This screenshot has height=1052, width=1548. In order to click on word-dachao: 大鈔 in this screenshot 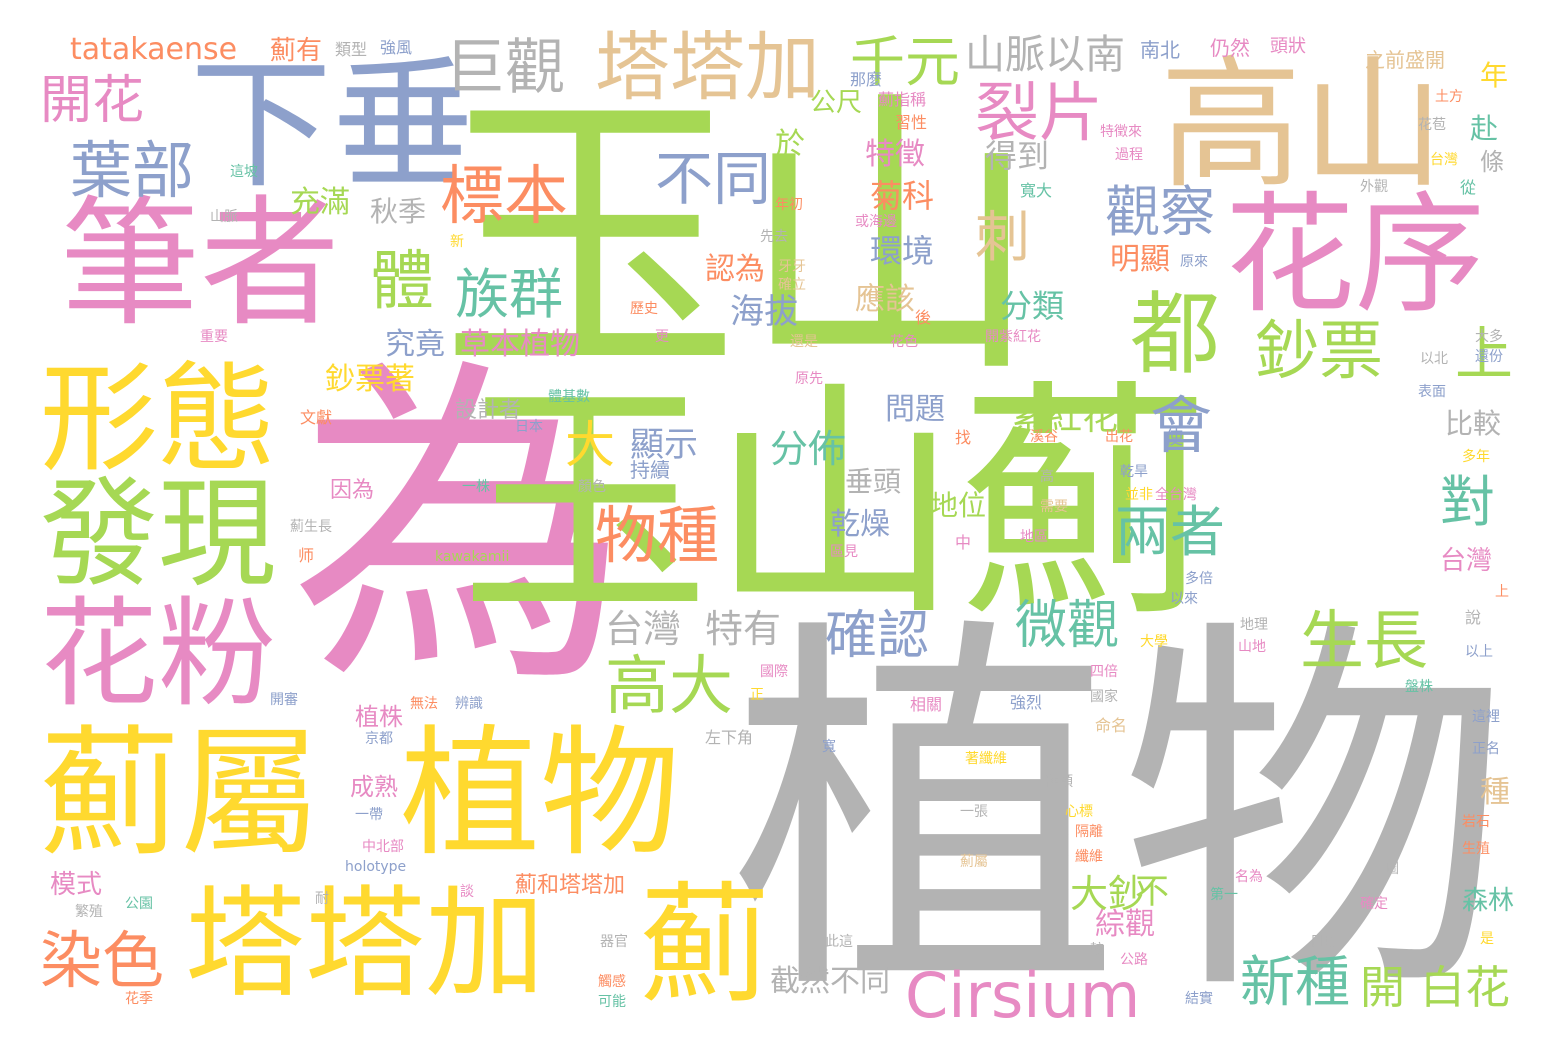, I will do `click(1108, 894)`.